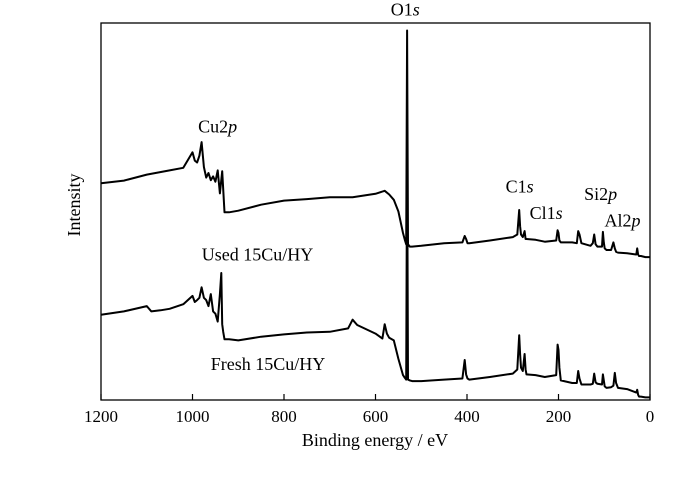 This screenshot has width=700, height=481. Describe the element at coordinates (101, 416) in the screenshot. I see `x-tick-label: 1200` at that location.